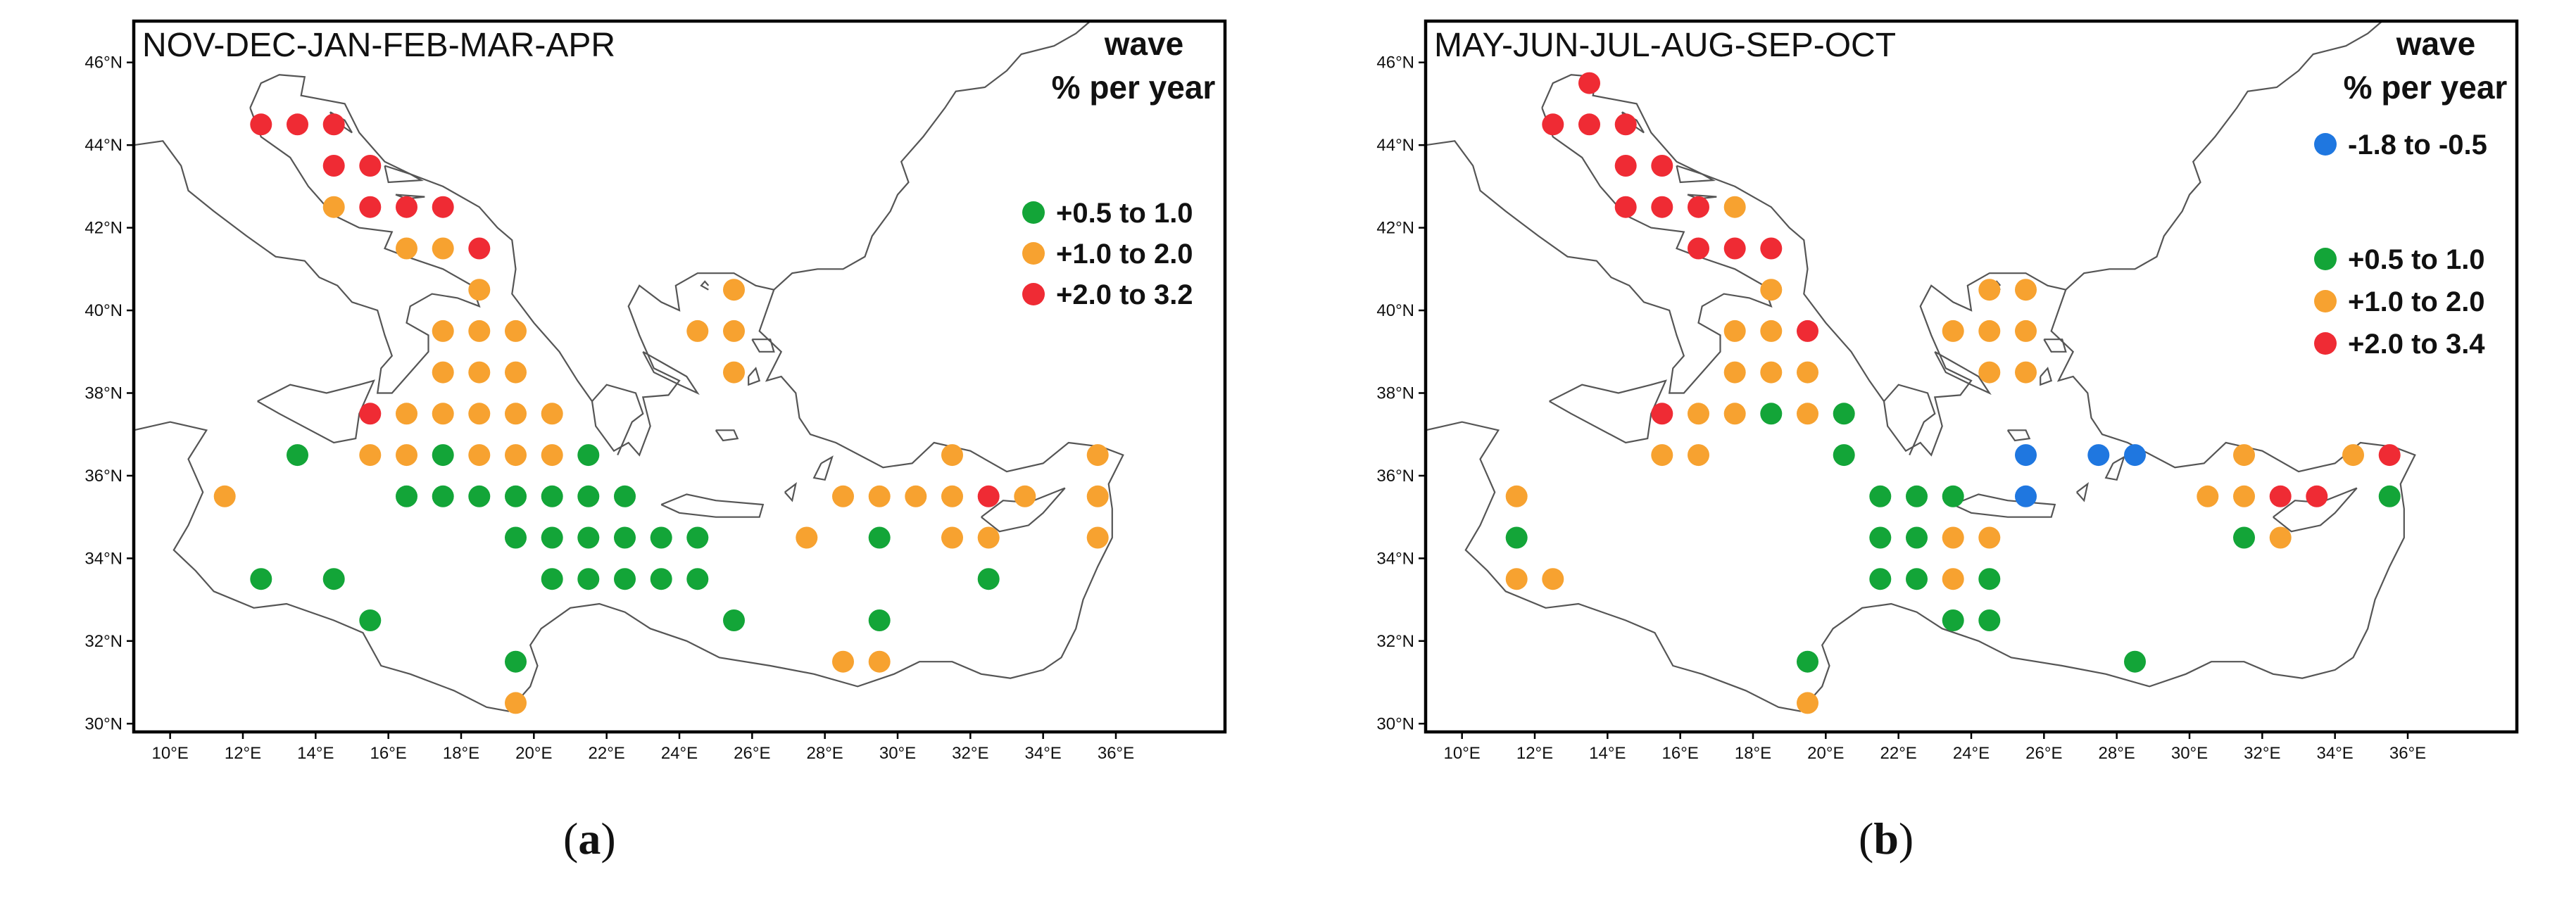  Describe the element at coordinates (171, 753) in the screenshot. I see `lon-tick-label: 10°E` at that location.